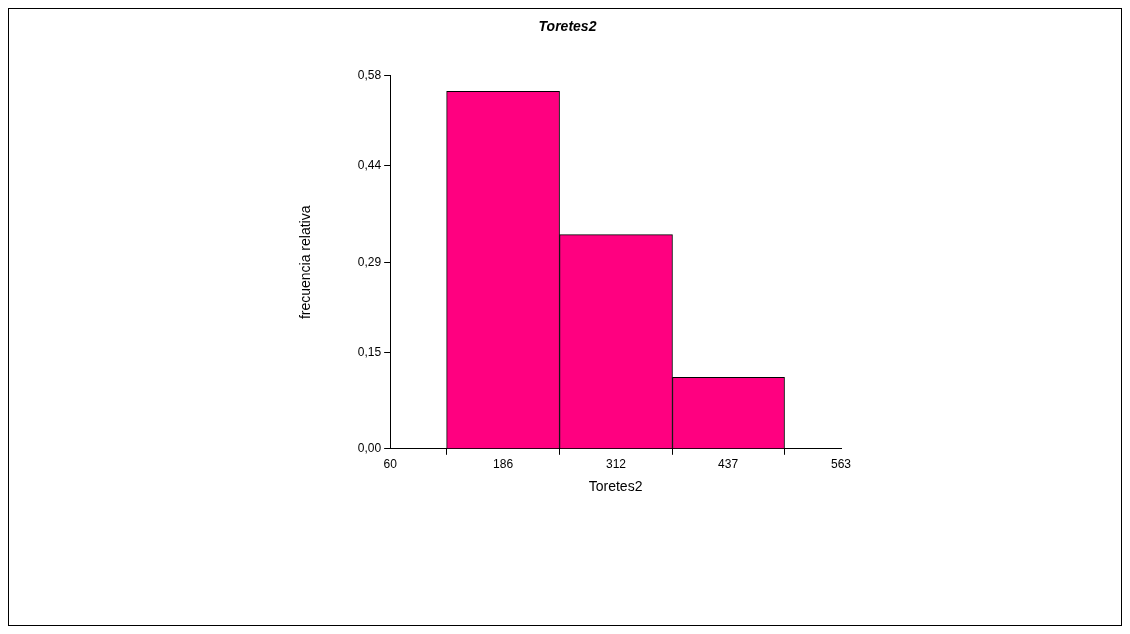 Image resolution: width=1130 pixels, height=634 pixels. Describe the element at coordinates (503, 464) in the screenshot. I see `x-tick-label: 186` at that location.